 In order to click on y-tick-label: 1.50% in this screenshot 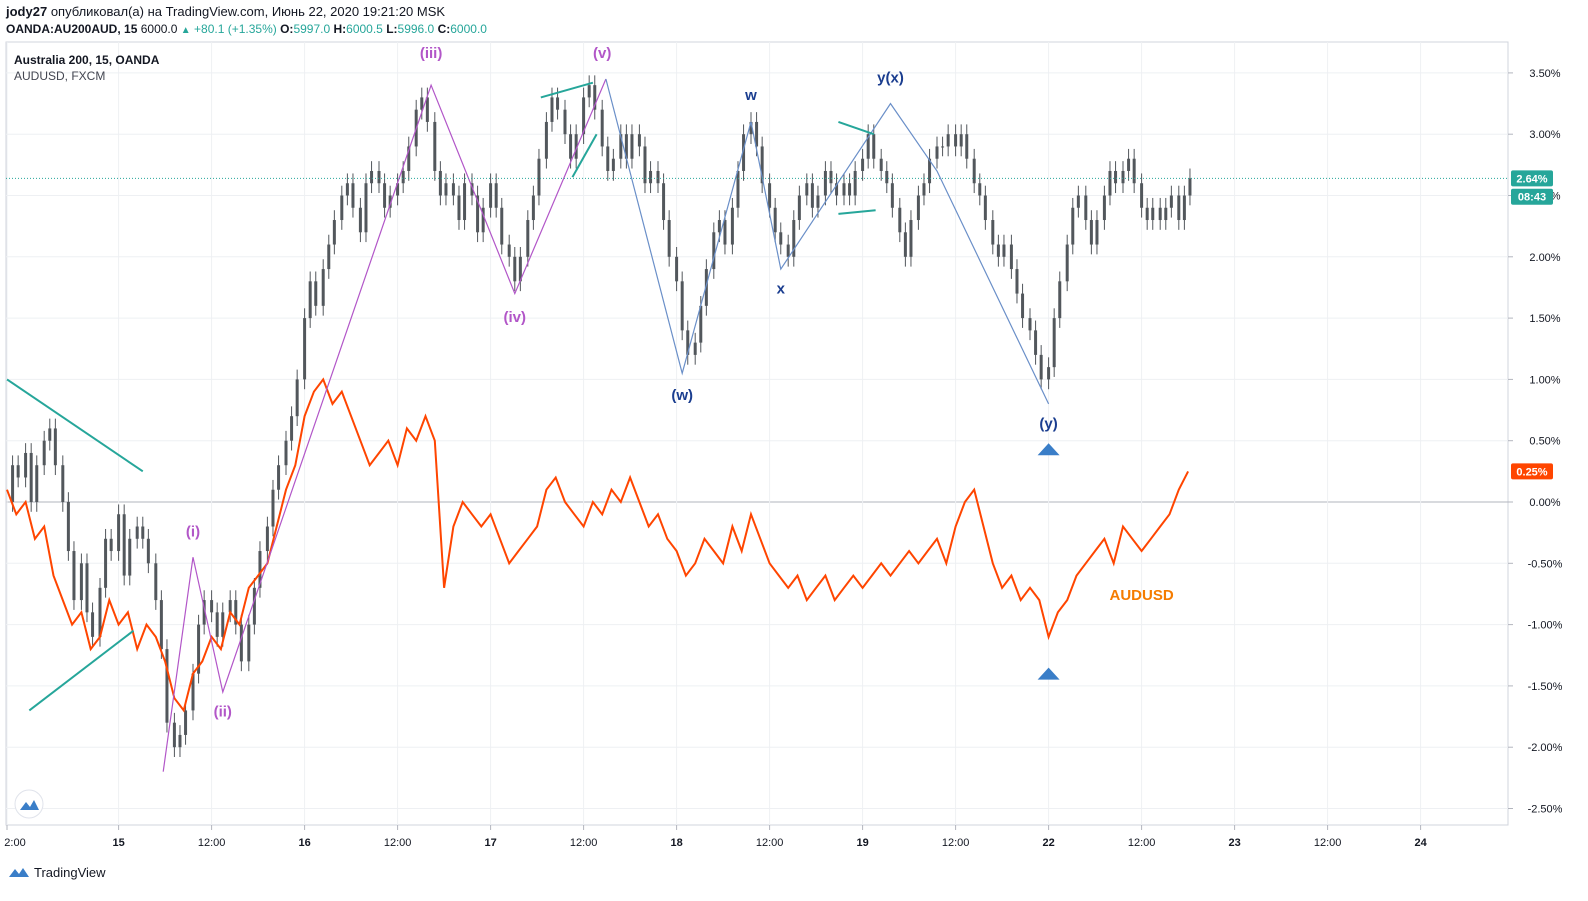, I will do `click(1544, 319)`.